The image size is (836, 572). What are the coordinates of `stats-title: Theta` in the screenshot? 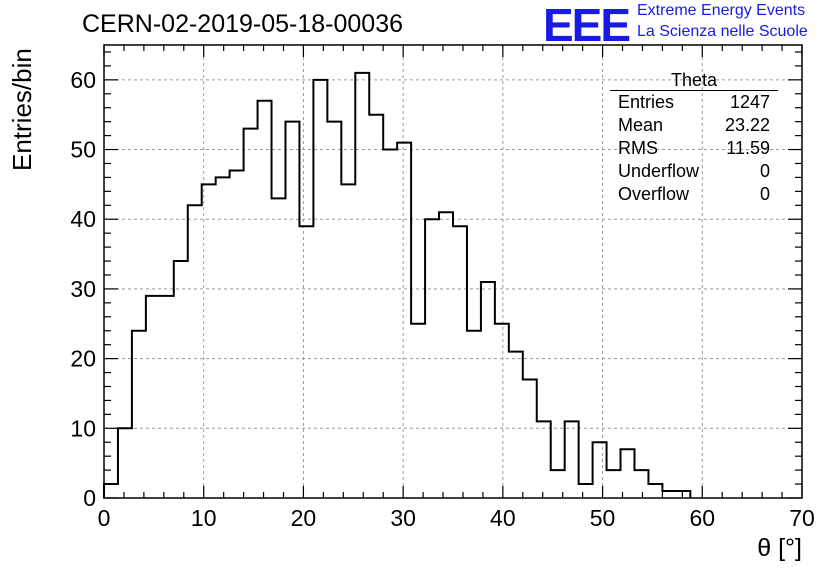 It's located at (694, 80).